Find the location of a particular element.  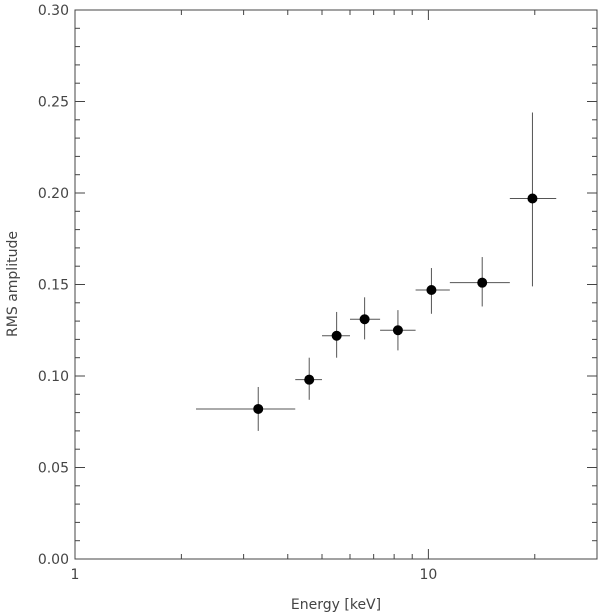

x-tick-label: 10 is located at coordinates (428, 575).